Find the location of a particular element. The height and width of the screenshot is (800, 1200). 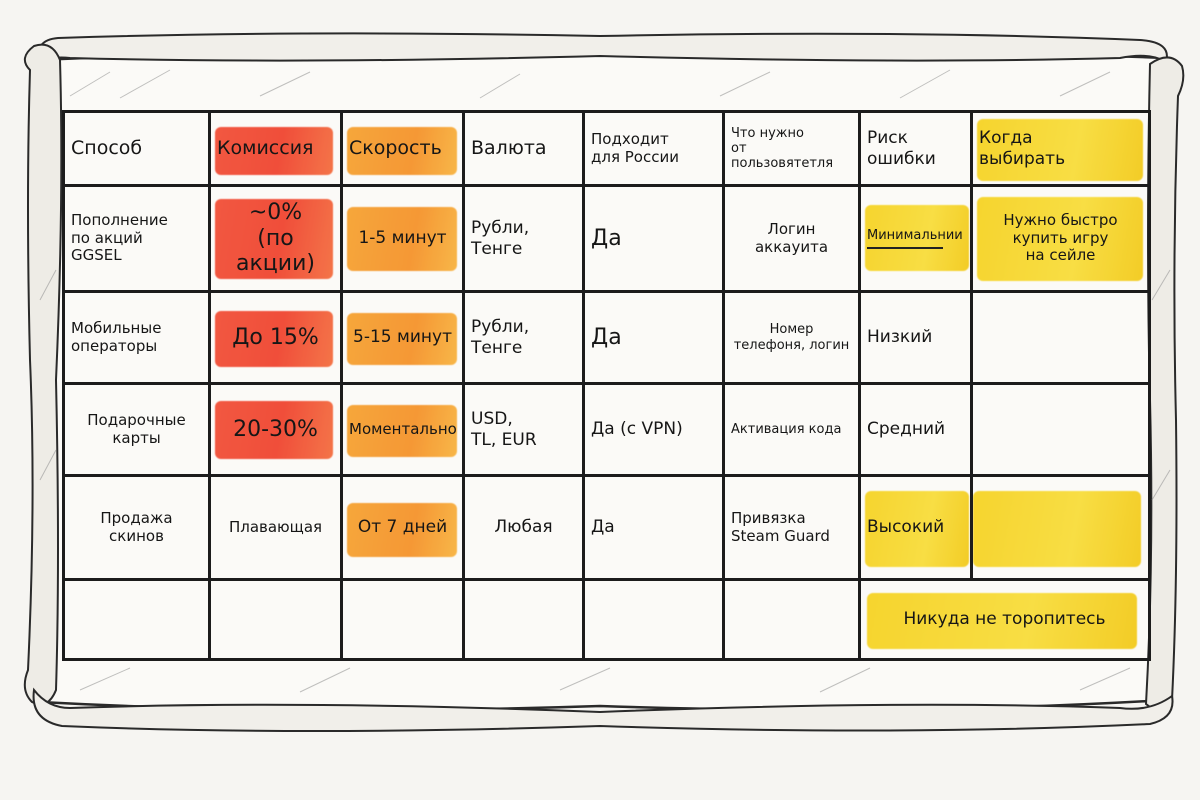

cell-text: 5-15 минут is located at coordinates (402, 337).